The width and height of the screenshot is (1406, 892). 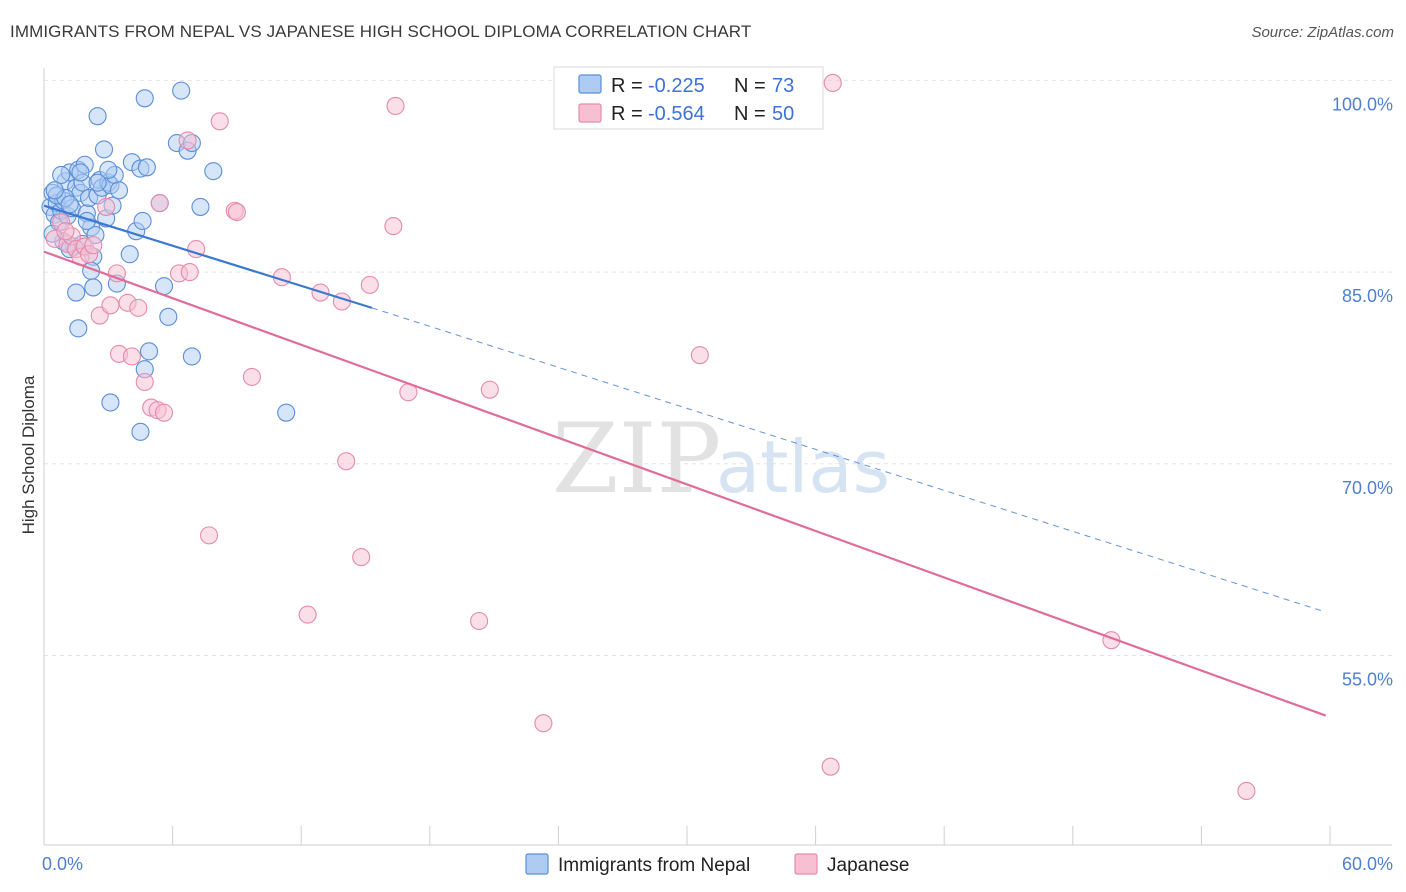 I want to click on x-tick-label-1: 60.0%, so click(x=1367, y=864).